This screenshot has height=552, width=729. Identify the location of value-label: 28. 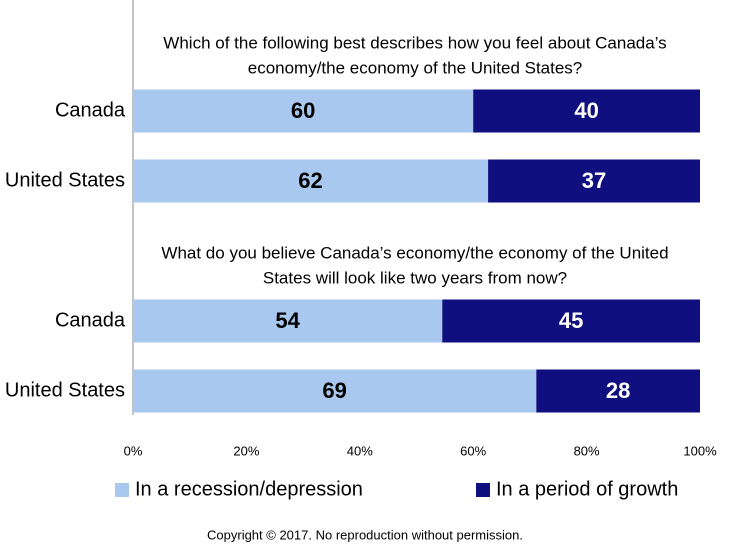
(618, 390).